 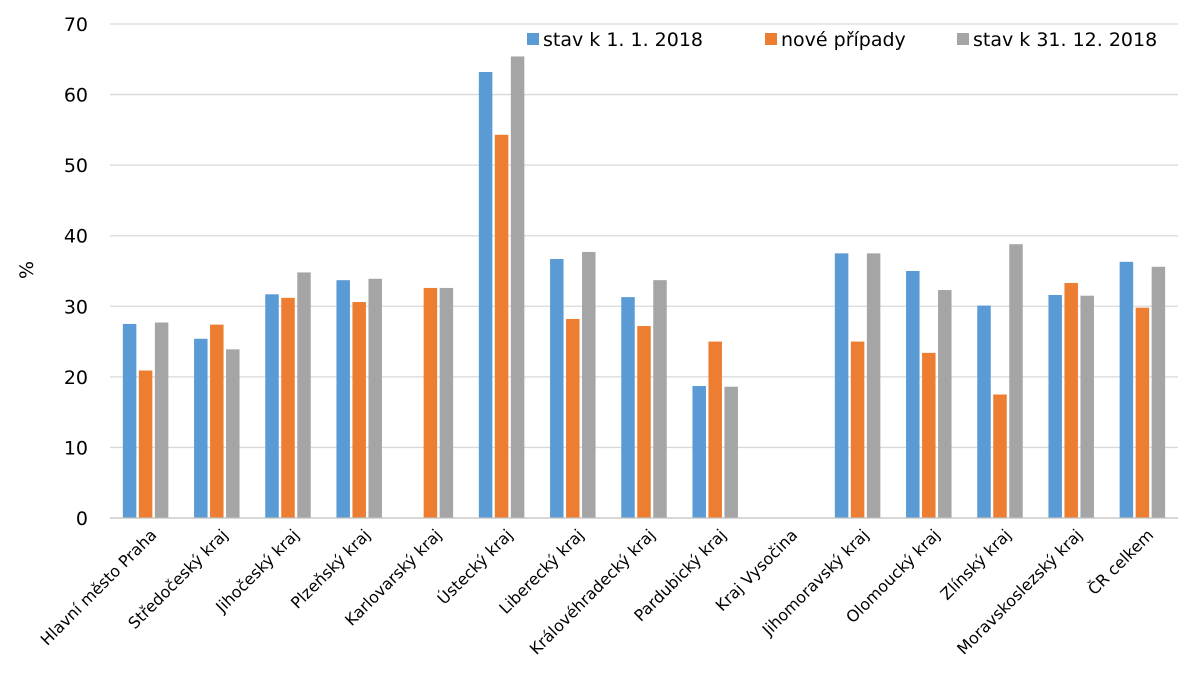 What do you see at coordinates (976, 564) in the screenshot?
I see `x-category-label: Zlínský kraj` at bounding box center [976, 564].